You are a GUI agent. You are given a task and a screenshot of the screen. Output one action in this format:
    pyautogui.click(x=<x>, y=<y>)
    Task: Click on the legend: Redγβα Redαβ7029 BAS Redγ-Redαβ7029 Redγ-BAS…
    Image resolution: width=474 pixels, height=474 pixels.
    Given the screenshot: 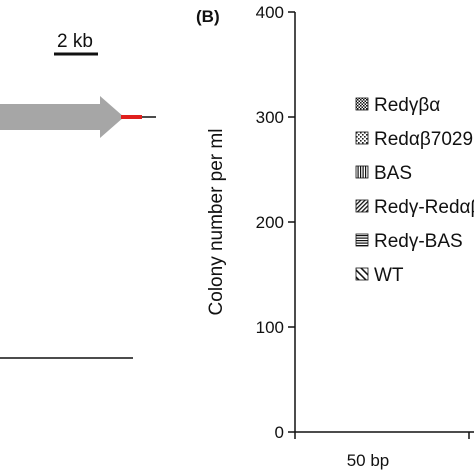 What is the action you would take?
    pyautogui.click(x=414, y=190)
    